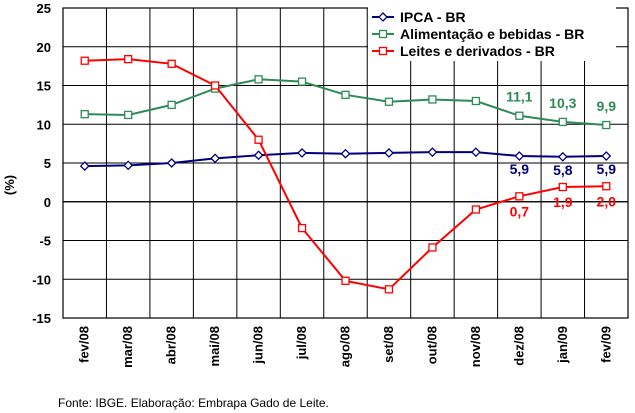 The image size is (635, 413). What do you see at coordinates (475, 346) in the screenshot?
I see `x-tick-label: nov/08` at bounding box center [475, 346].